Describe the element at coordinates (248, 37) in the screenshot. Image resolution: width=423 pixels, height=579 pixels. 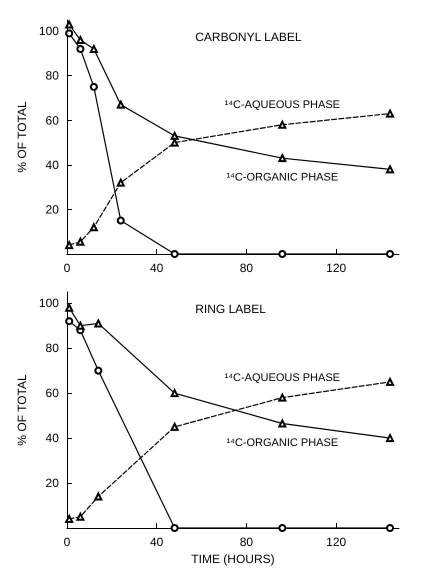
I see `text: CARBONYL LABEL` at that location.